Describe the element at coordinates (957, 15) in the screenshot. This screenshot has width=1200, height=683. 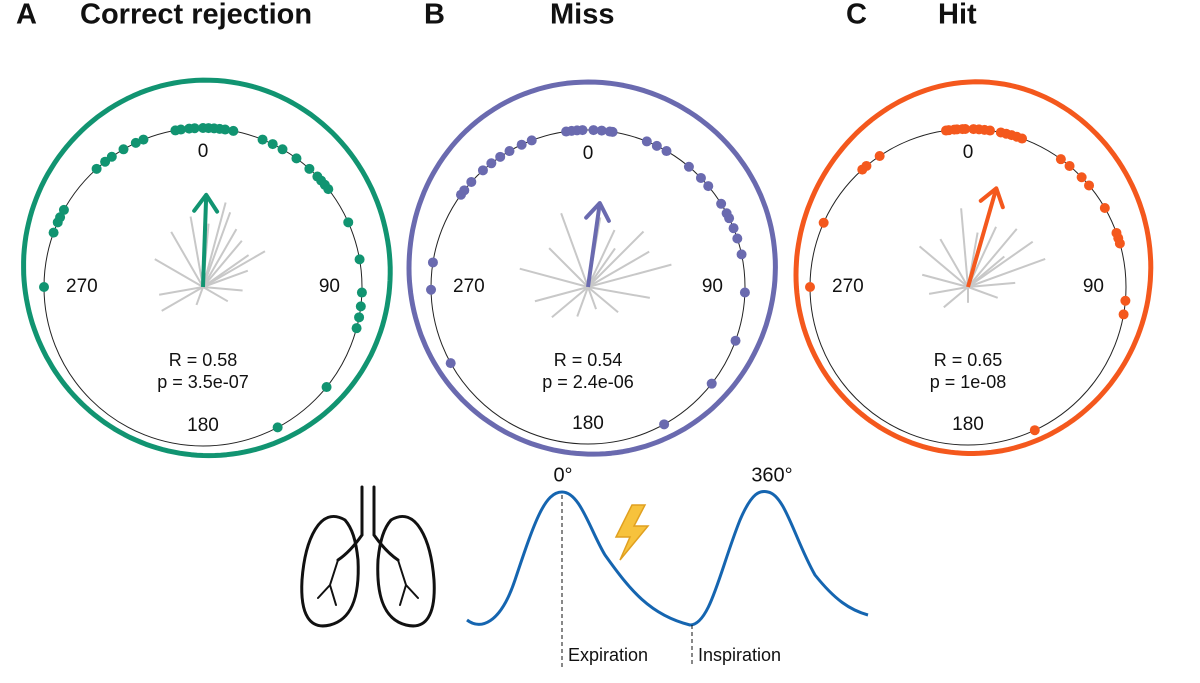
I see `panel-title: Hit` at that location.